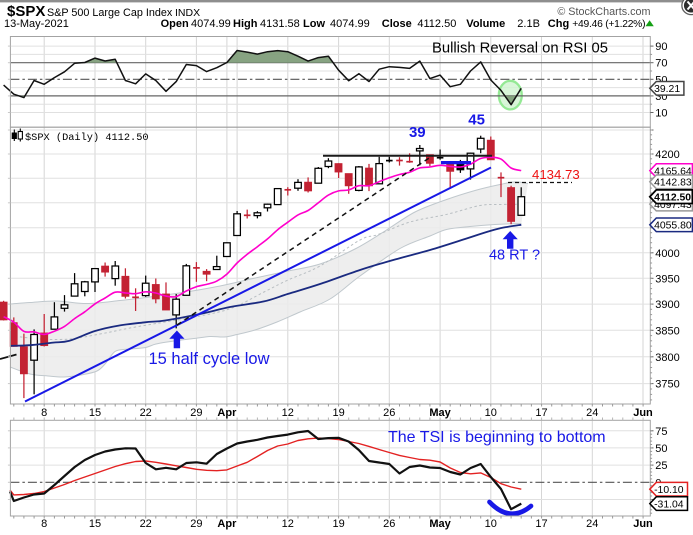 This screenshot has width=693, height=535. What do you see at coordinates (667, 254) in the screenshot?
I see `svg-text: 4000` at bounding box center [667, 254].